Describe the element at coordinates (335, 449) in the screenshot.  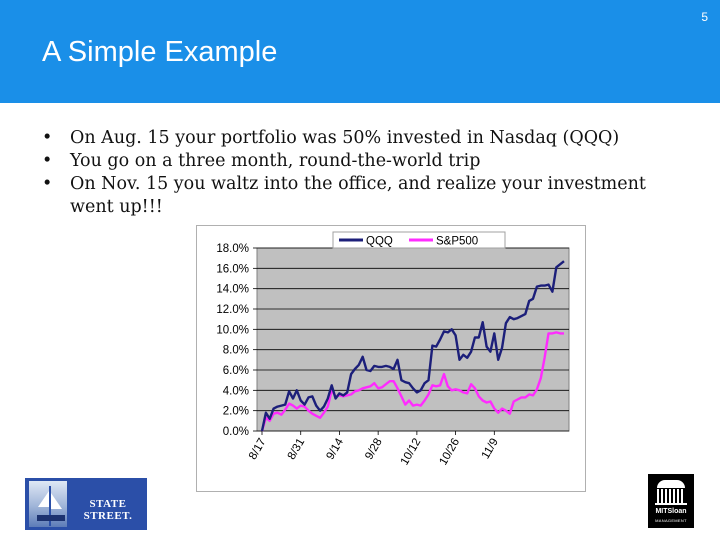
I see `x-tick-label: 9/14` at that location.